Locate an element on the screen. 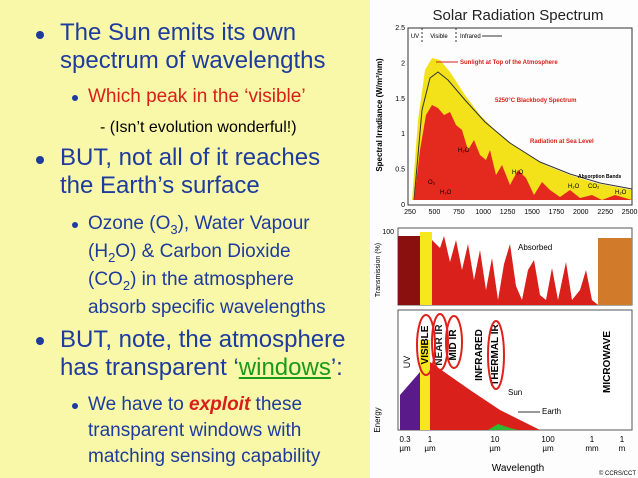 The height and width of the screenshot is (478, 638). label: Absorbed is located at coordinates (535, 247).